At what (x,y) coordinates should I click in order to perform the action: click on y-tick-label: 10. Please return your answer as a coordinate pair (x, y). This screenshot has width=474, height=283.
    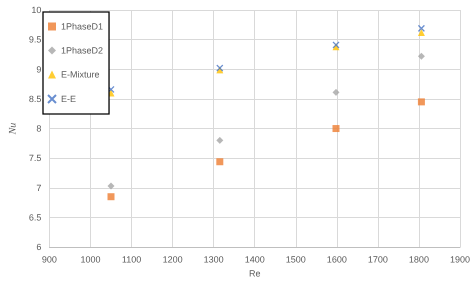
    Looking at the image, I should click on (36, 10).